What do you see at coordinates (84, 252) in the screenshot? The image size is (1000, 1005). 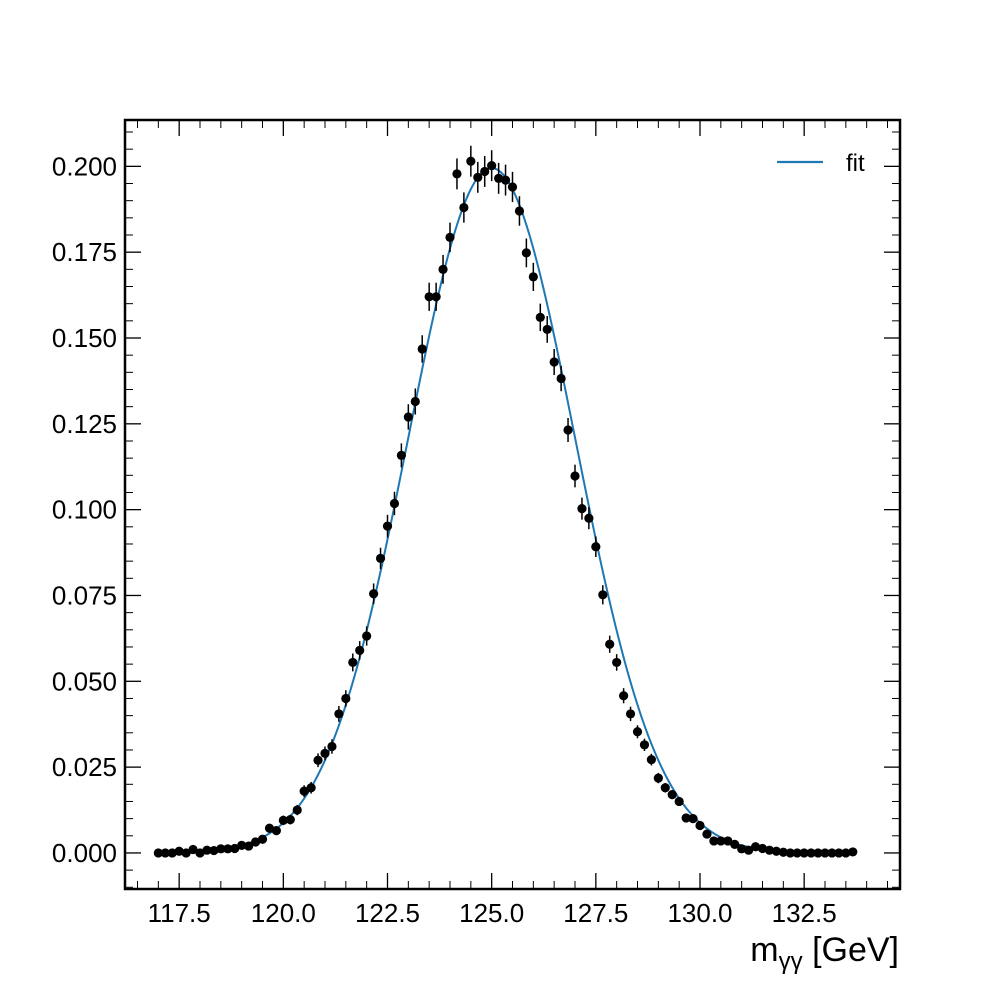 I see `y-tick-label: 0.175` at bounding box center [84, 252].